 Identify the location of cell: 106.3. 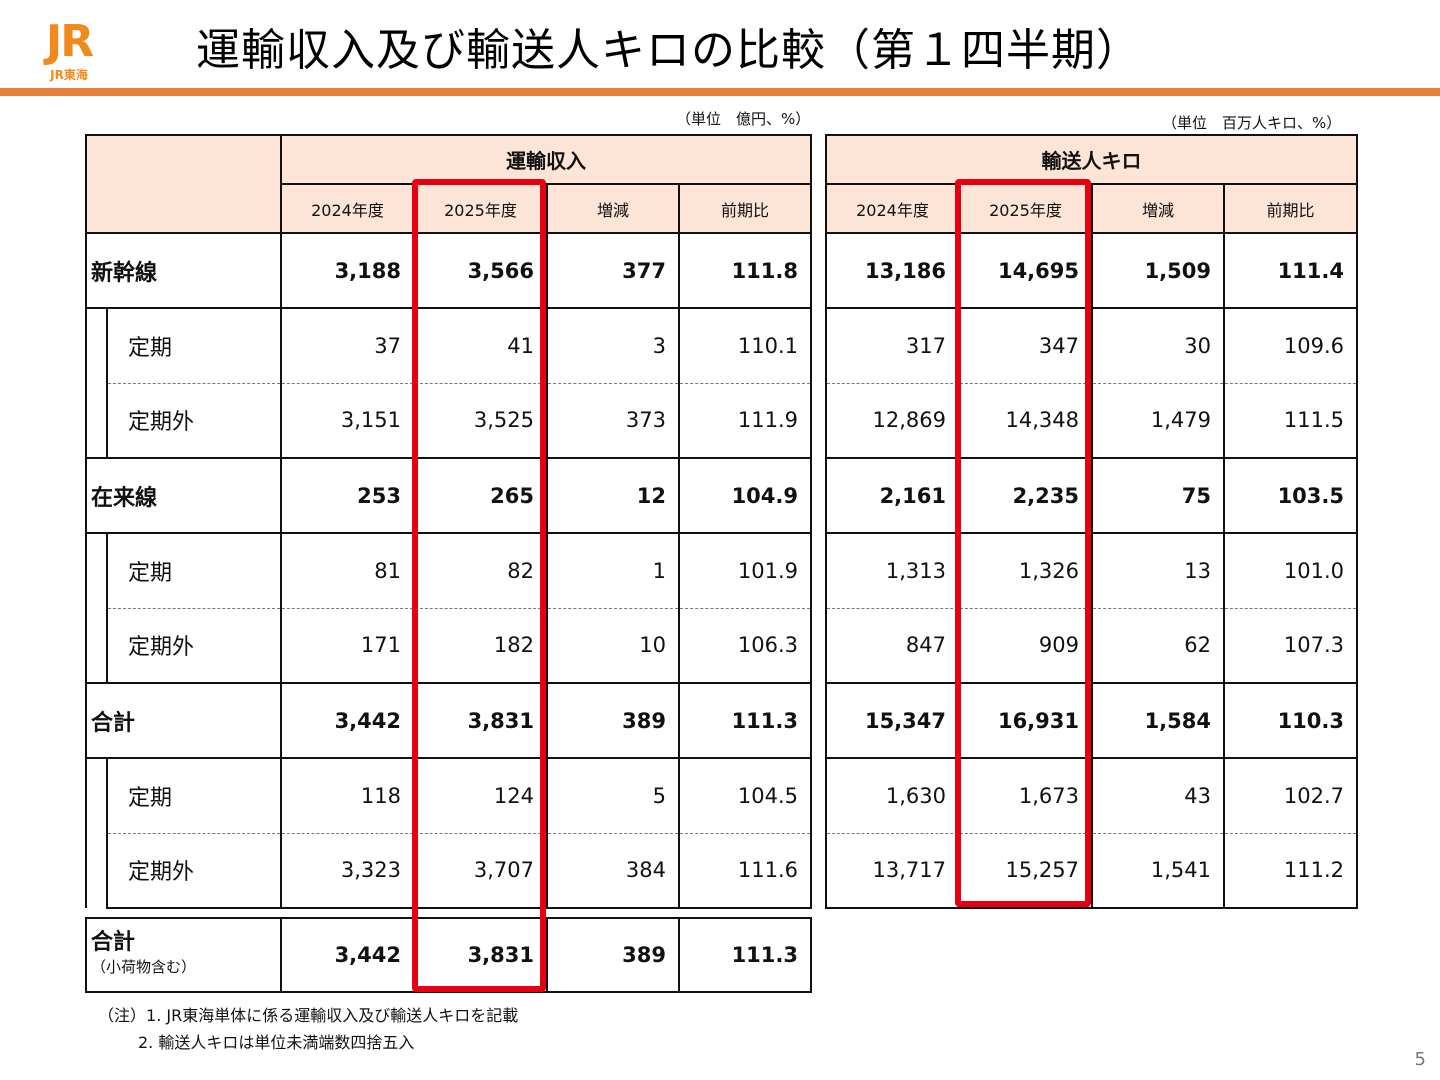
(745, 645).